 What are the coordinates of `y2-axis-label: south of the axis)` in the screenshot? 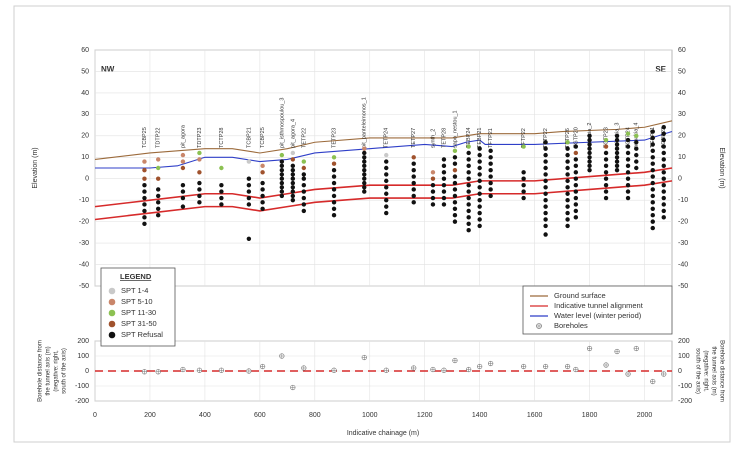 It's located at (65, 371).